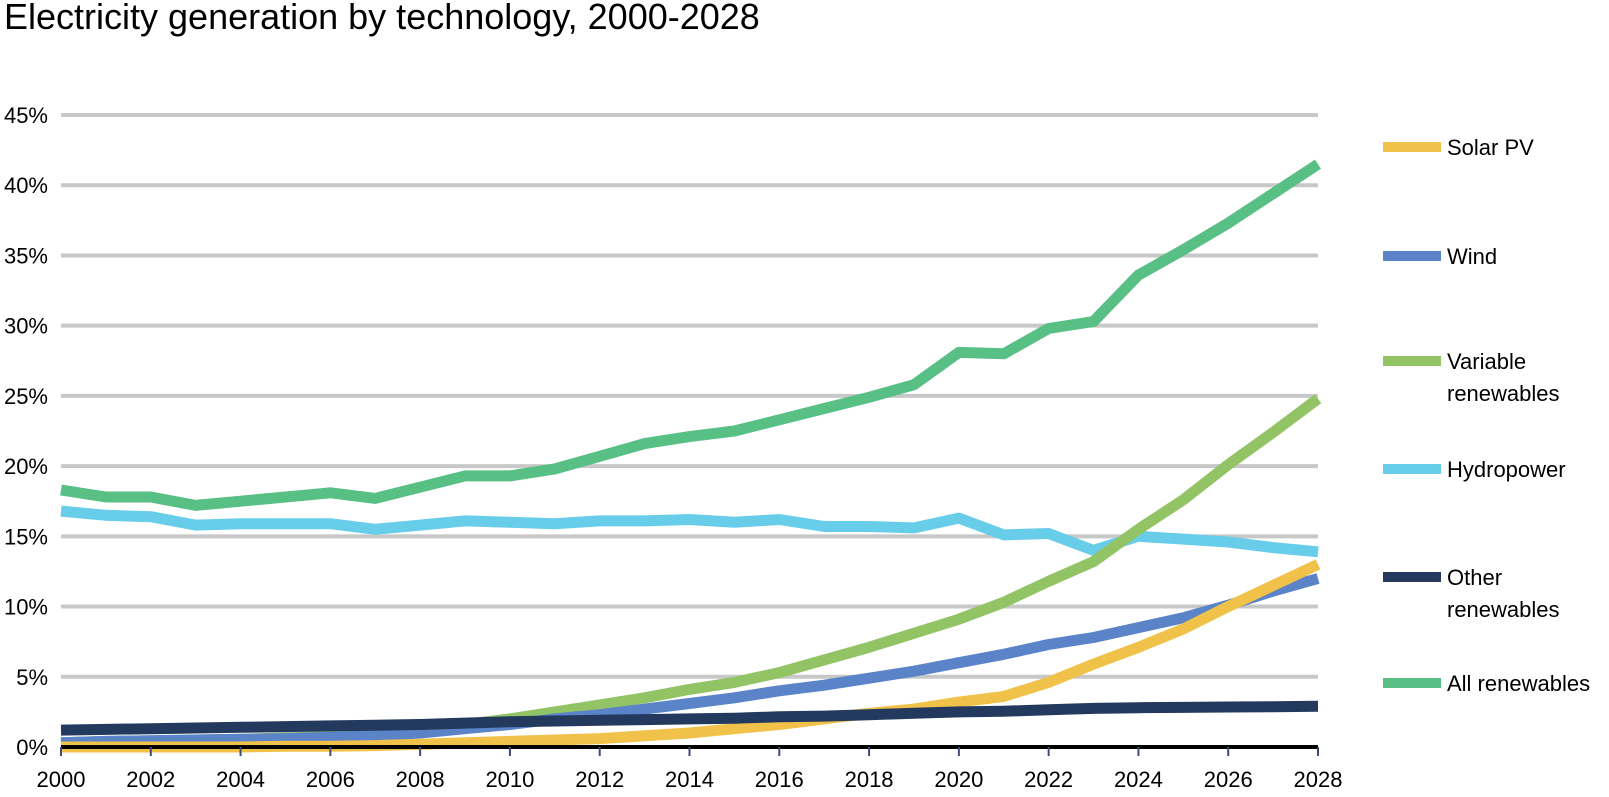  What do you see at coordinates (1503, 377) in the screenshot?
I see `legend-label: Variable renewables` at bounding box center [1503, 377].